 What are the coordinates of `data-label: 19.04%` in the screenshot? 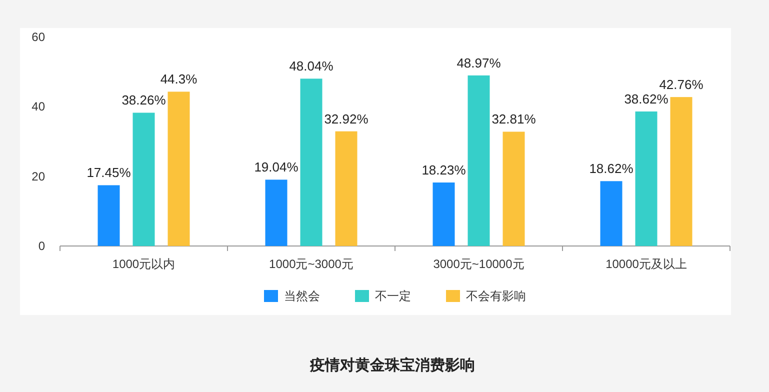 It's located at (276, 167).